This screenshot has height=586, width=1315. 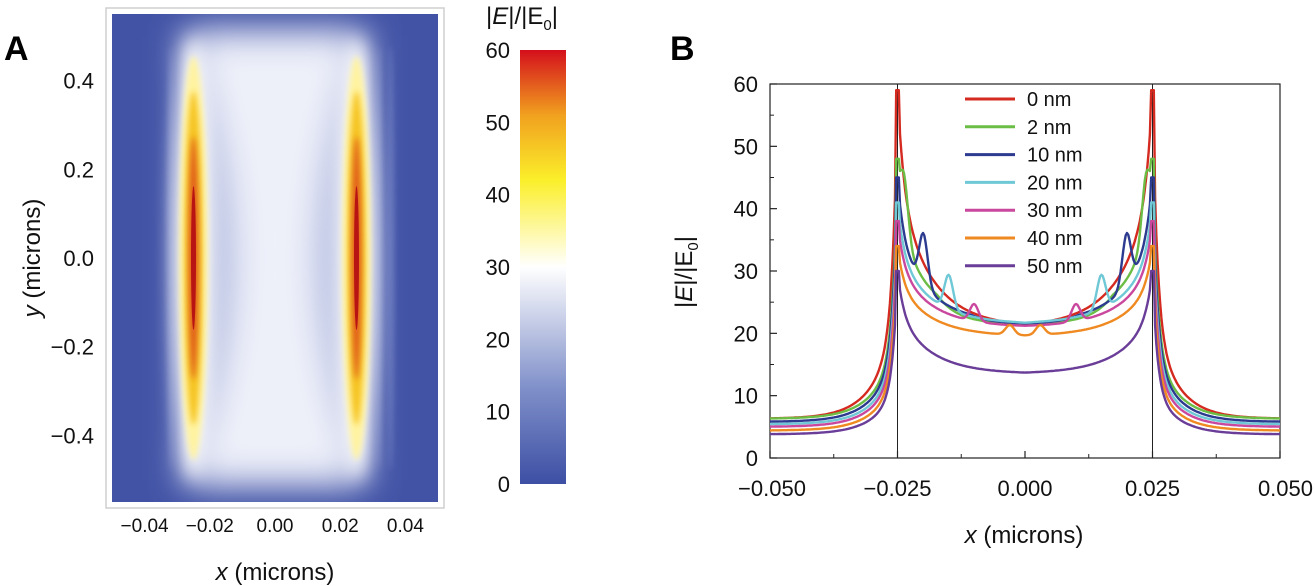 What do you see at coordinates (682, 49) in the screenshot?
I see `panel-b-label: B` at bounding box center [682, 49].